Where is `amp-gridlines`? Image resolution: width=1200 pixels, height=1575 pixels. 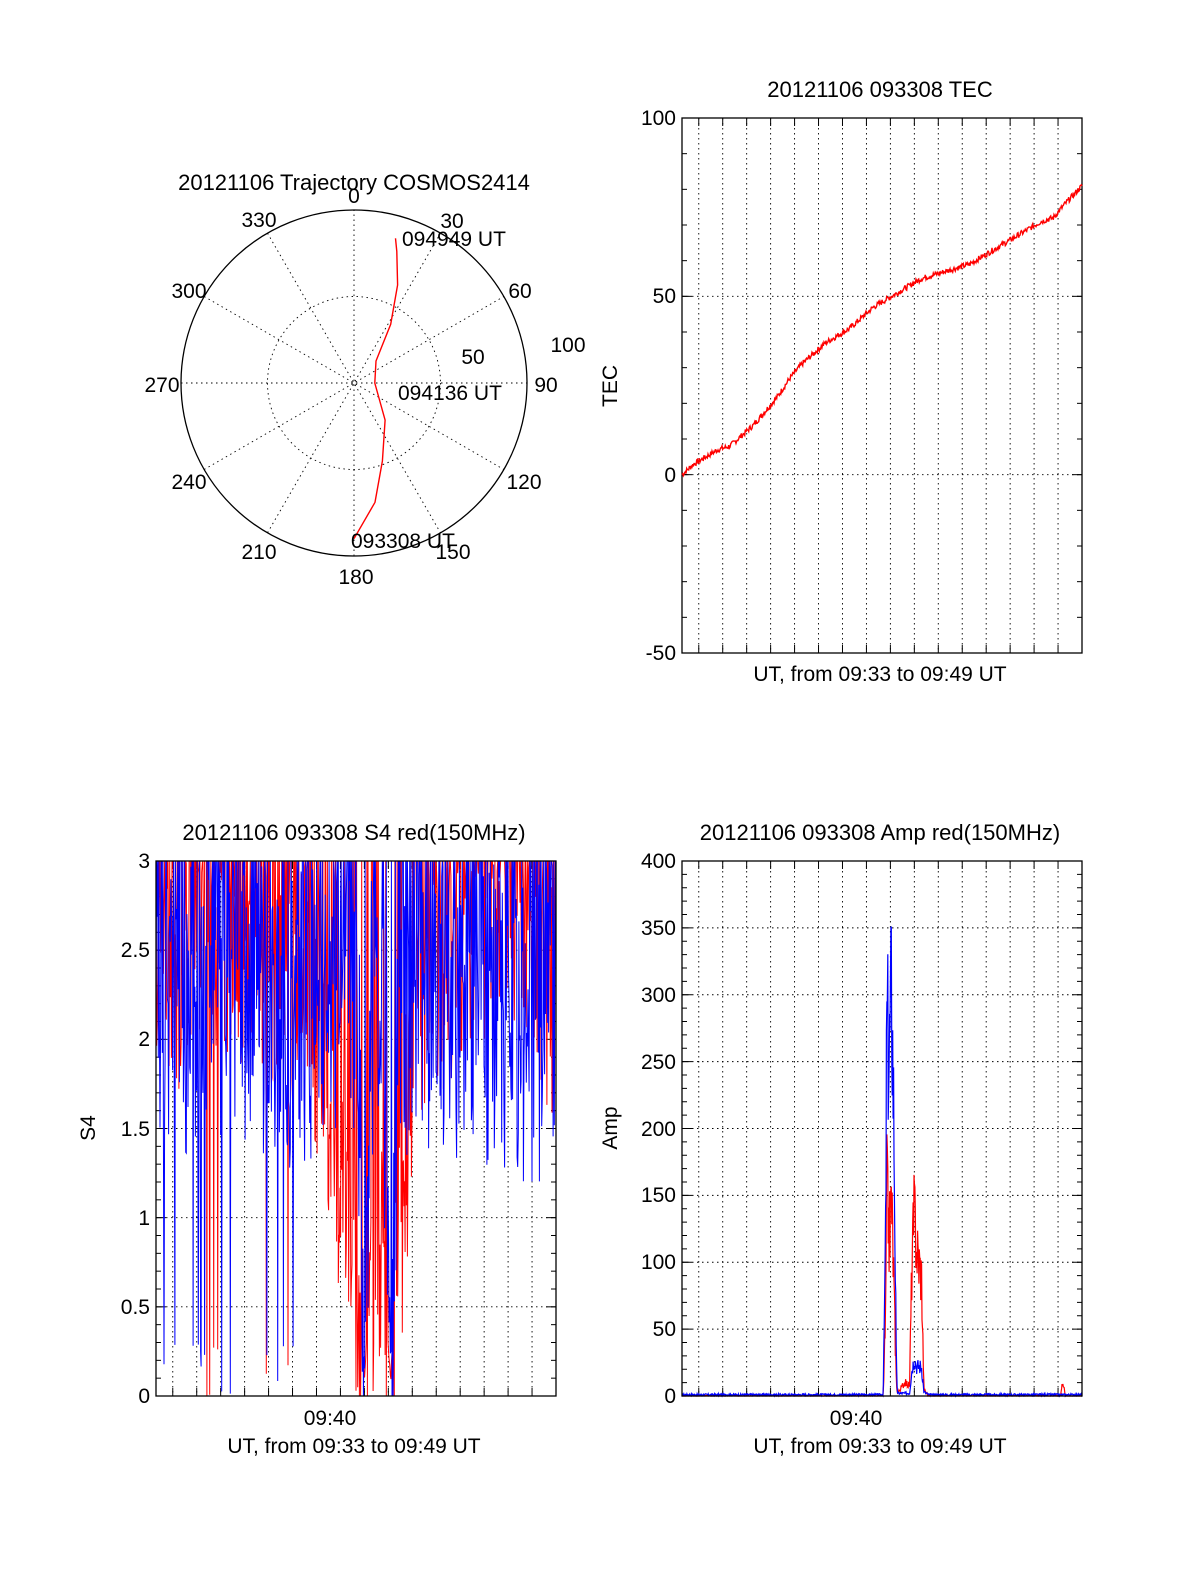
amp-gridlines is located at coordinates (882, 1128).